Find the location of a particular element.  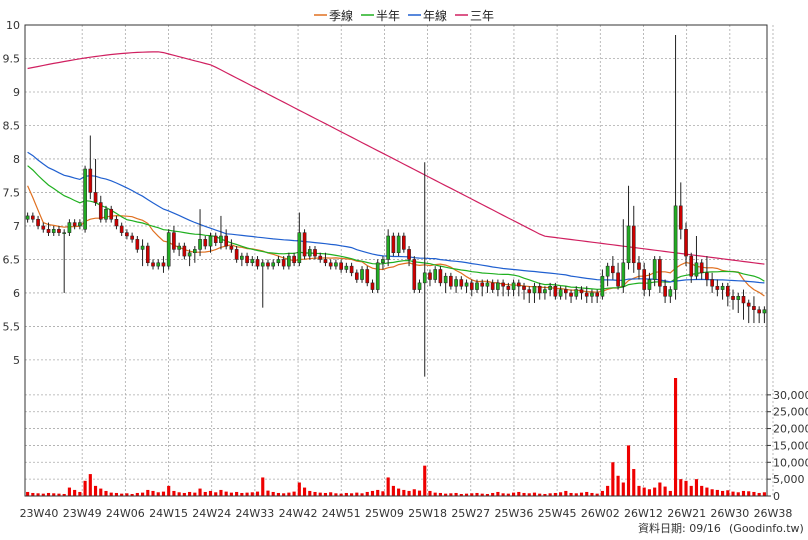

legend-label-半年: 半年 is located at coordinates (388, 16).